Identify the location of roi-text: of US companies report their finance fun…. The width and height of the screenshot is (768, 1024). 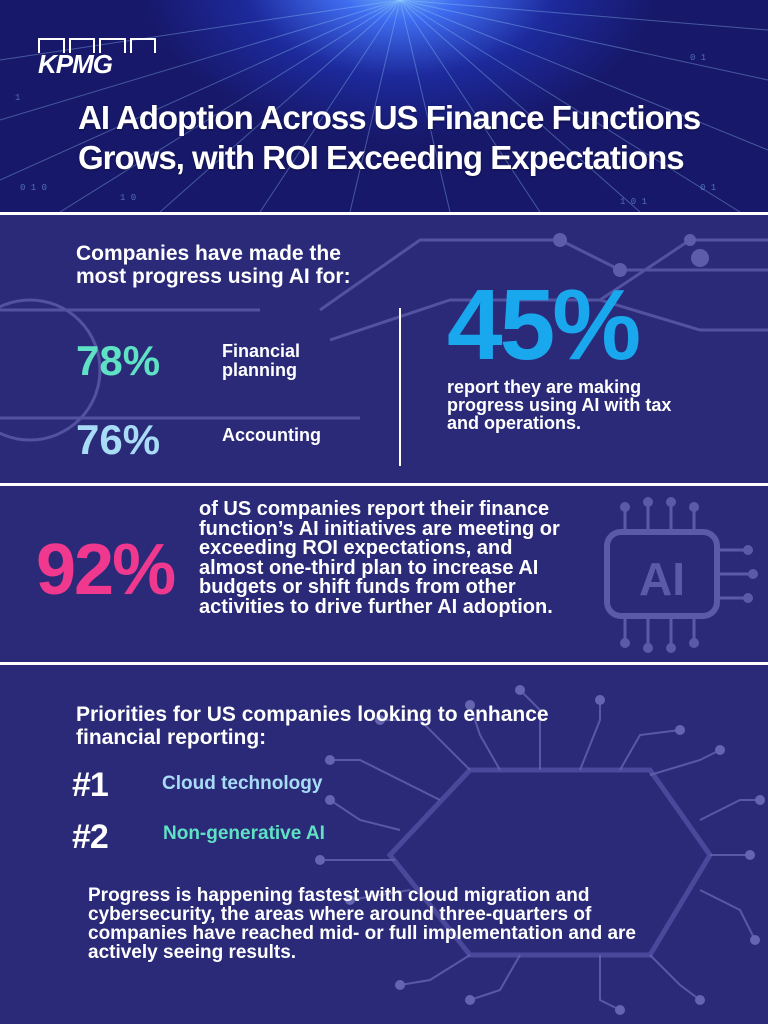
(379, 558).